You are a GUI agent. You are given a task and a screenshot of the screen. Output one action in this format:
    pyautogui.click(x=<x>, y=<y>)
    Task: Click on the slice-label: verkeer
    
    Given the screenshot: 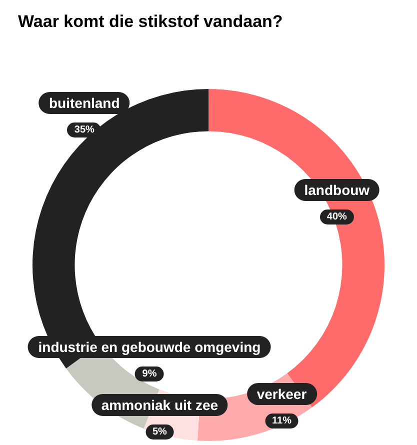 What is the action you would take?
    pyautogui.click(x=281, y=393)
    